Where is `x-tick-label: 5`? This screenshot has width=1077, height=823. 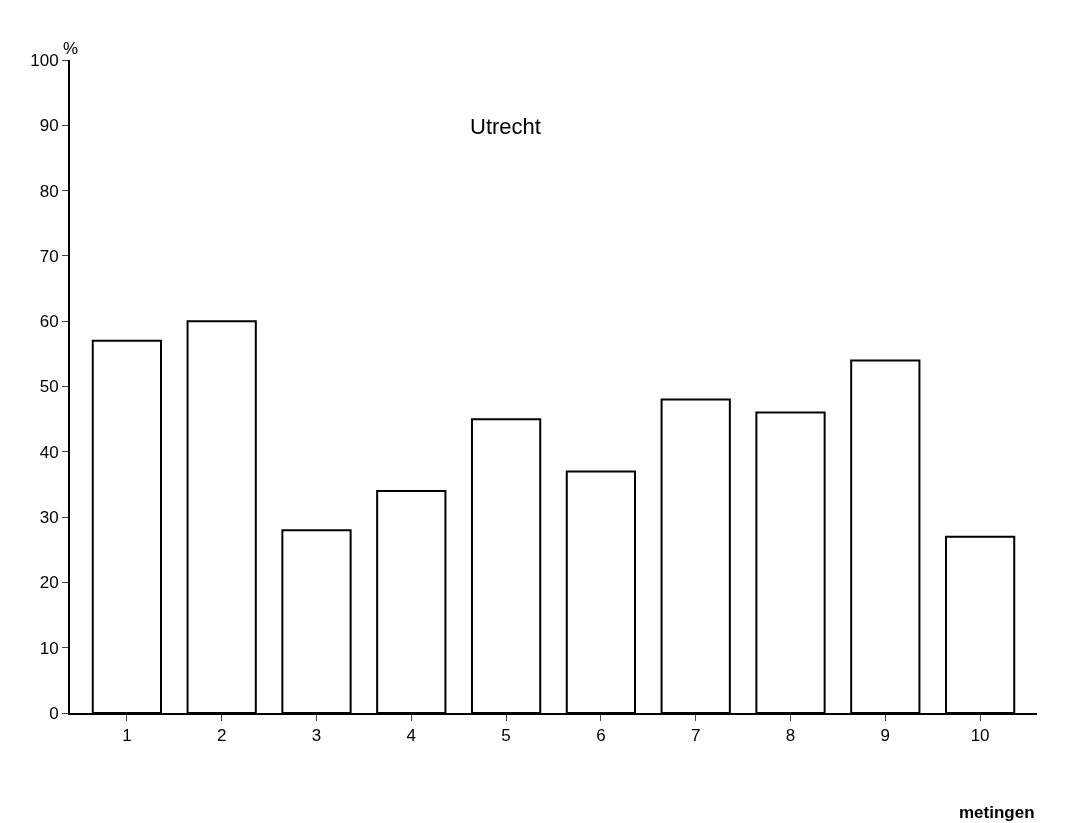 x-tick-label: 5 is located at coordinates (506, 736).